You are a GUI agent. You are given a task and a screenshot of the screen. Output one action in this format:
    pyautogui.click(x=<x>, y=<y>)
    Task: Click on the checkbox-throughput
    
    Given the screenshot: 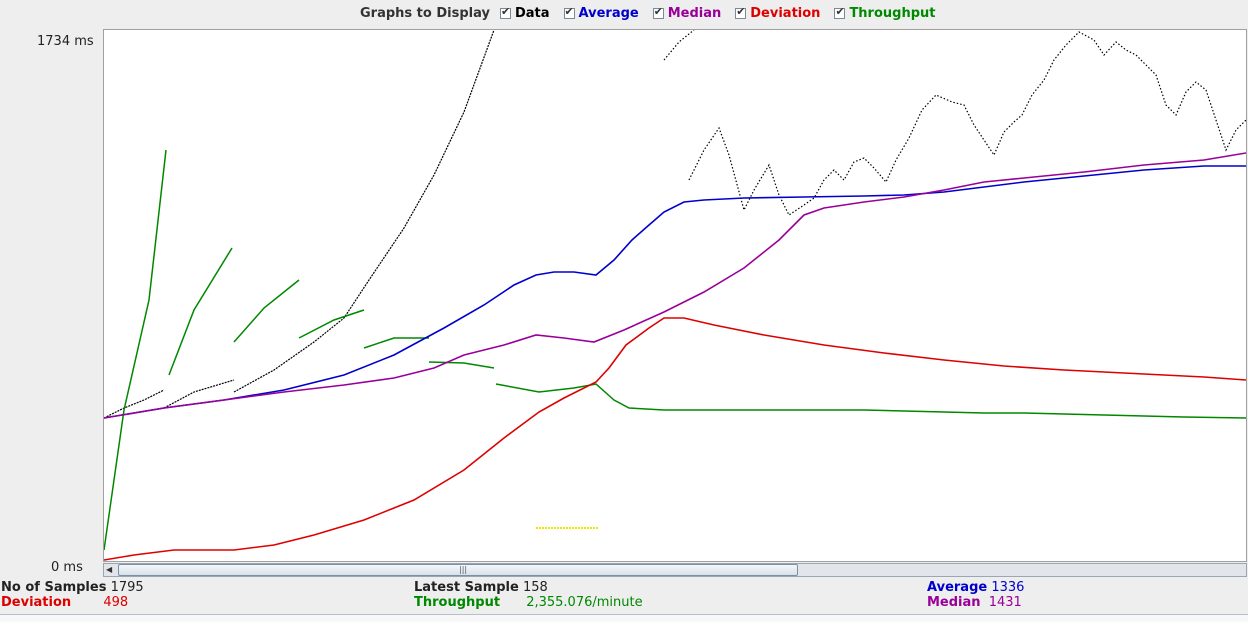 What is the action you would take?
    pyautogui.click(x=840, y=12)
    